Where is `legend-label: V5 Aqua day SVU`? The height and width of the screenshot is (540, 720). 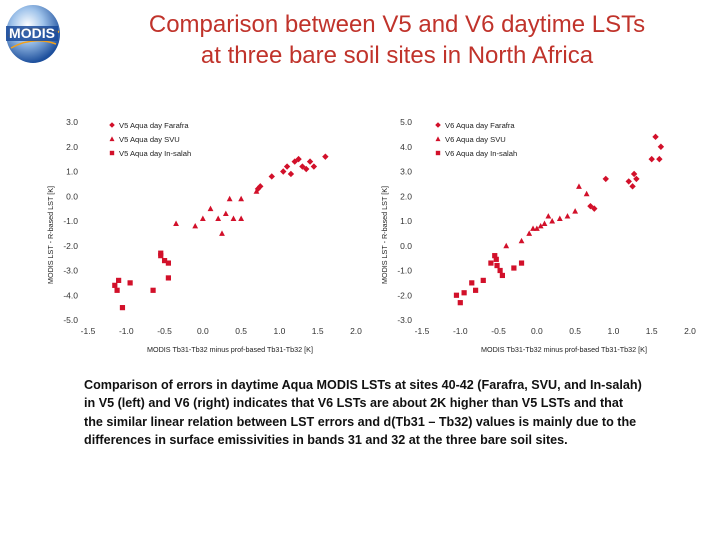
legend-label: V5 Aqua day SVU is located at coordinates (149, 139).